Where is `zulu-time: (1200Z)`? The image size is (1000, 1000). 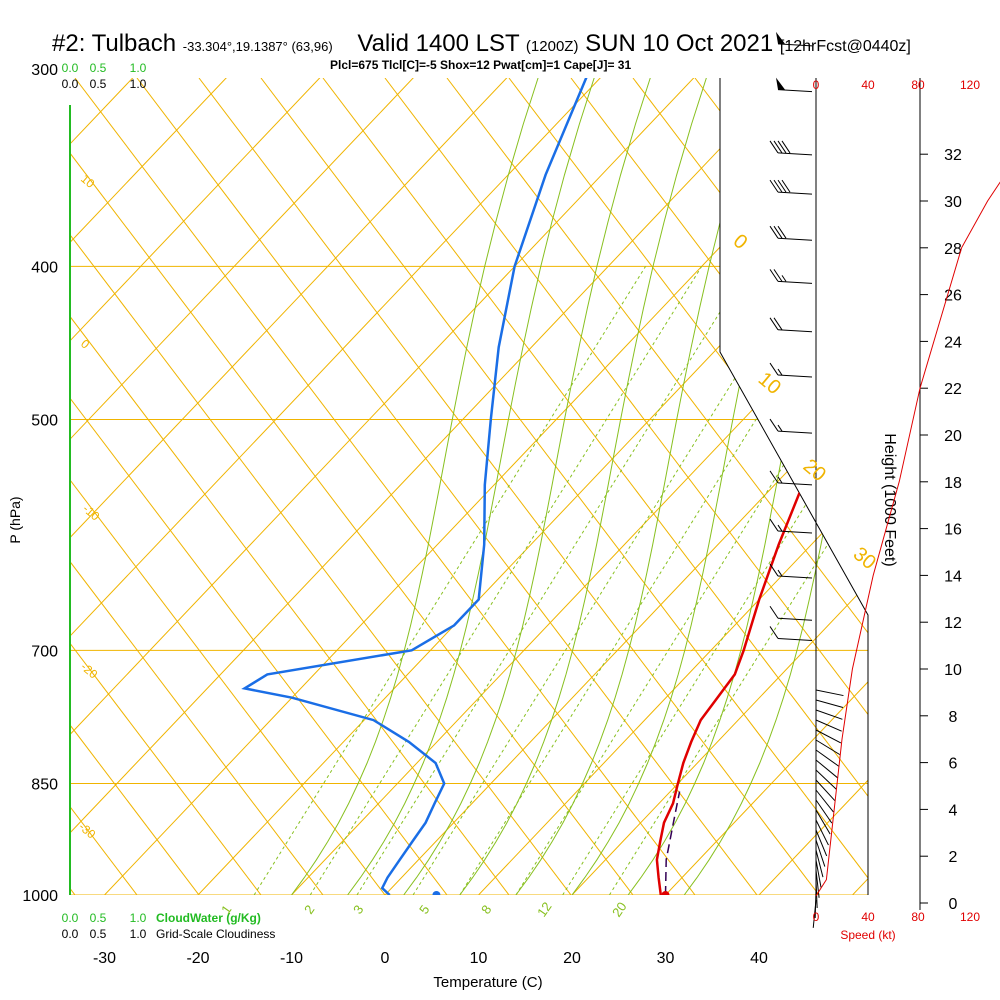
zulu-time: (1200Z) is located at coordinates (552, 46).